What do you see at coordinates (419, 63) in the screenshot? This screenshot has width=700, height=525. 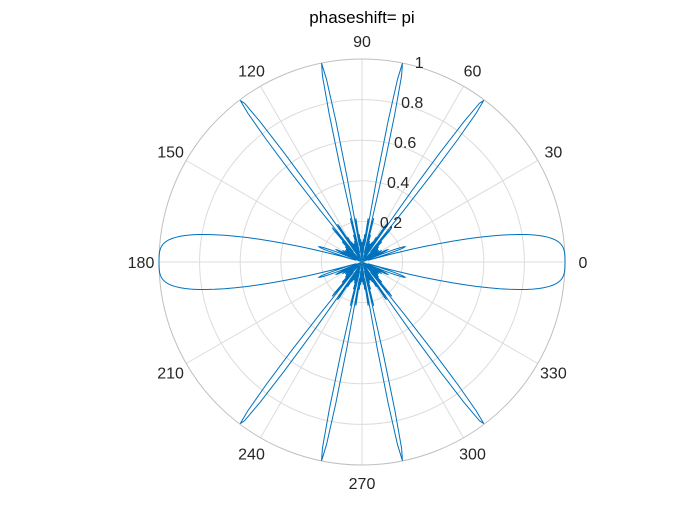 I see `r-tick-label-4: 1` at bounding box center [419, 63].